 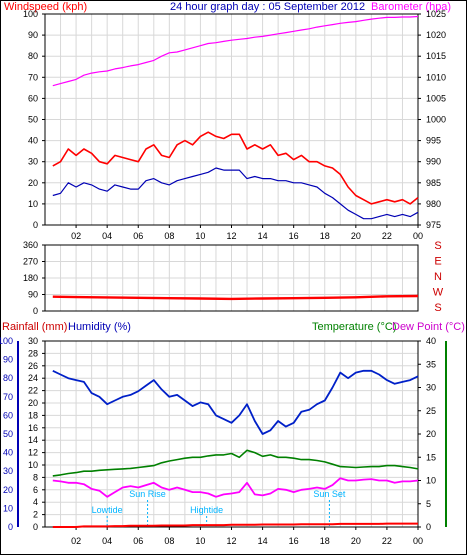 I want to click on rain-tick-label: 18, so click(x=33, y=415).